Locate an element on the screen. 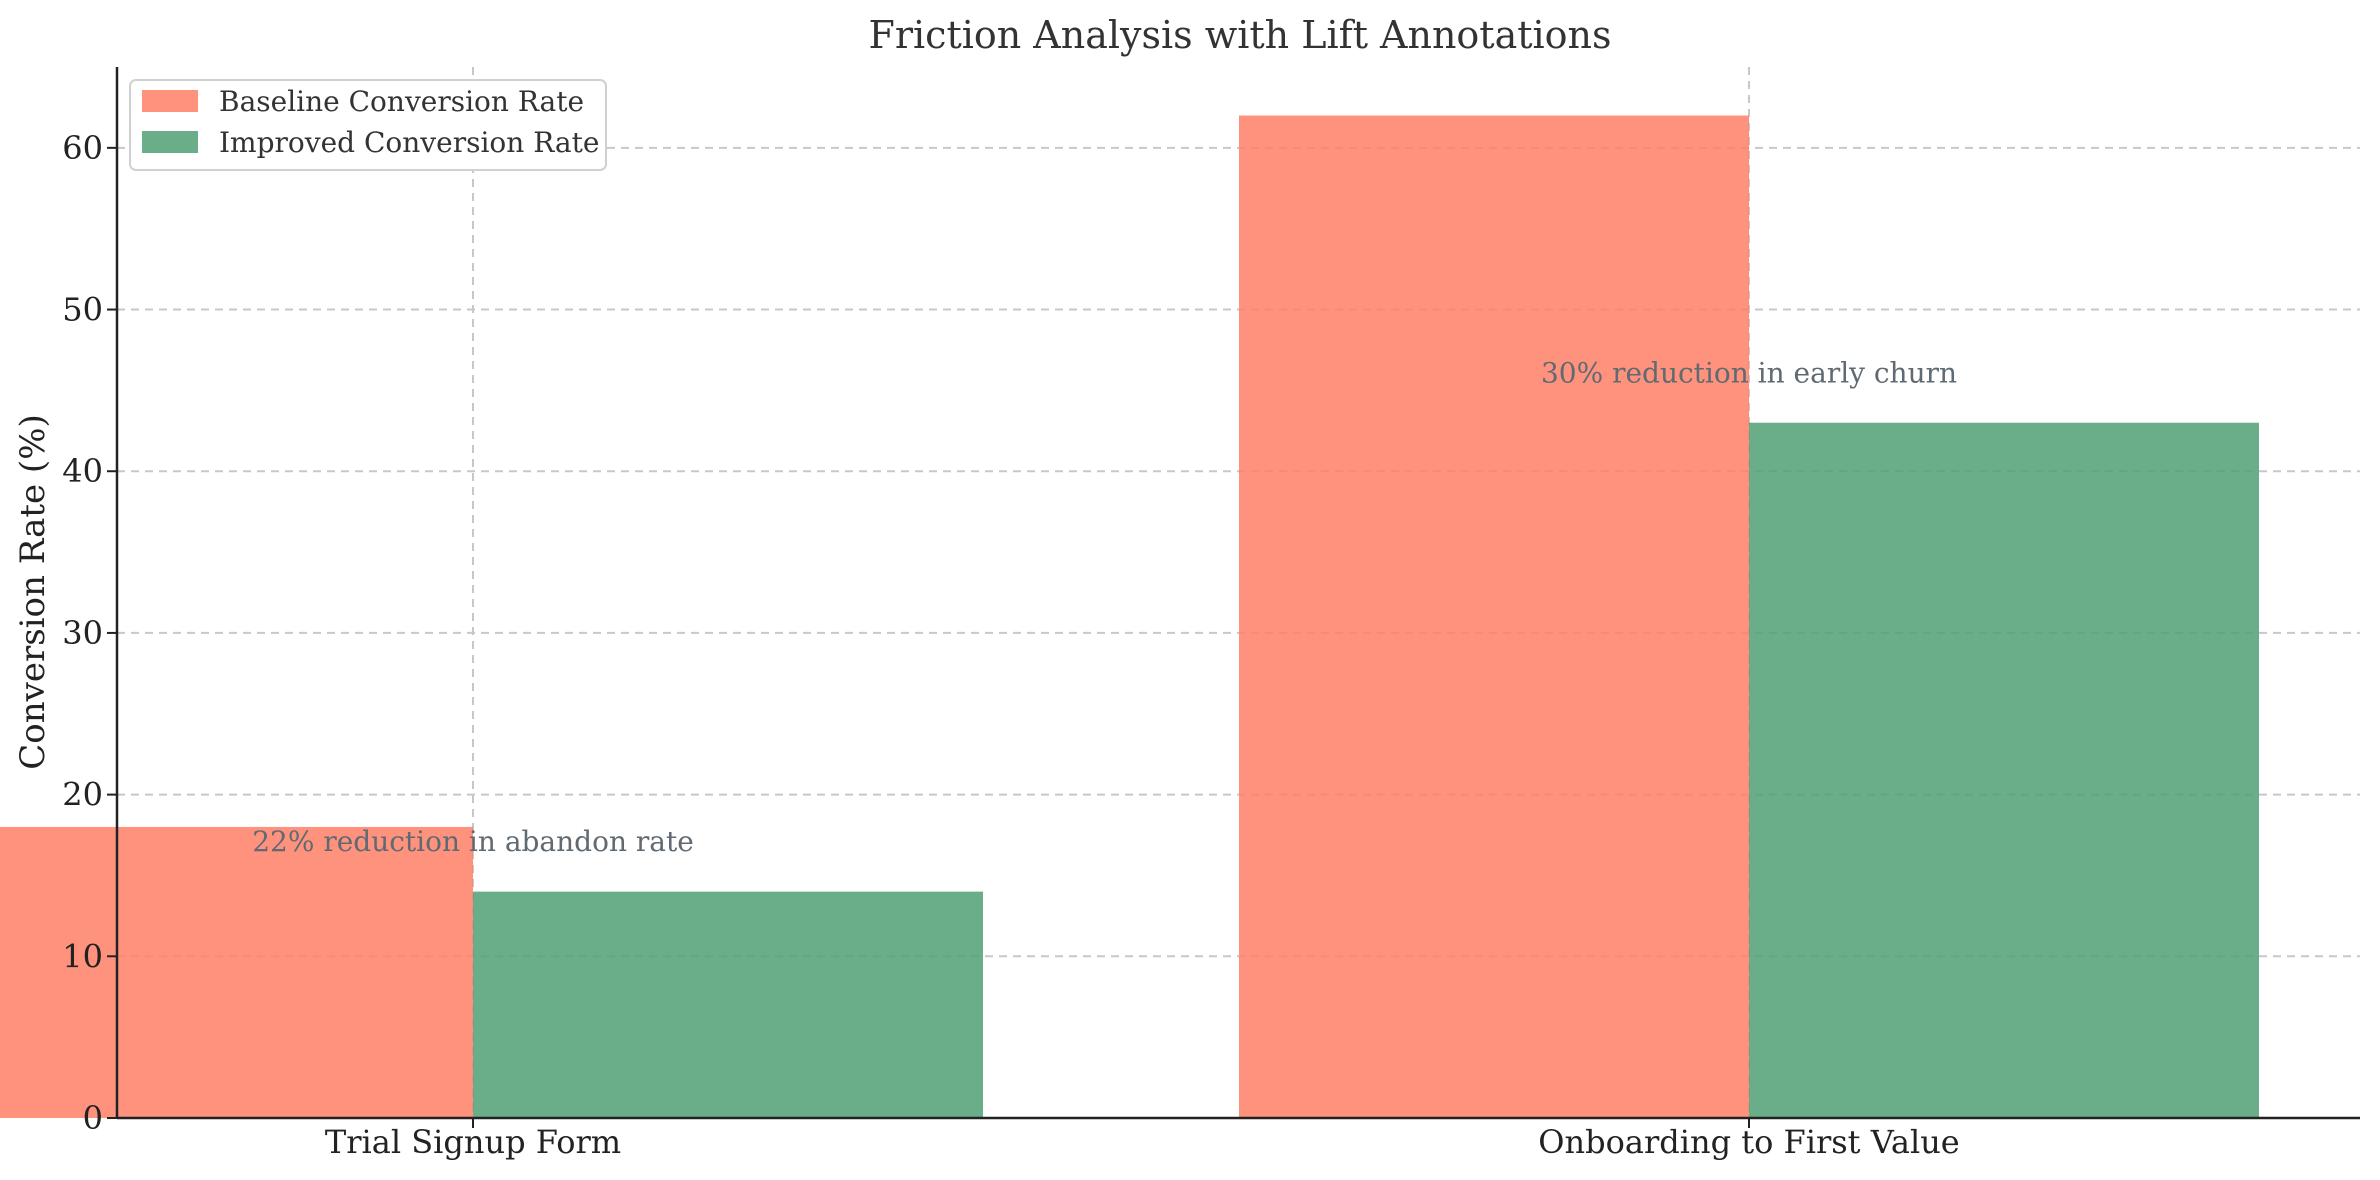 The image size is (2380, 1180). legend-swatch-improved is located at coordinates (170, 142).